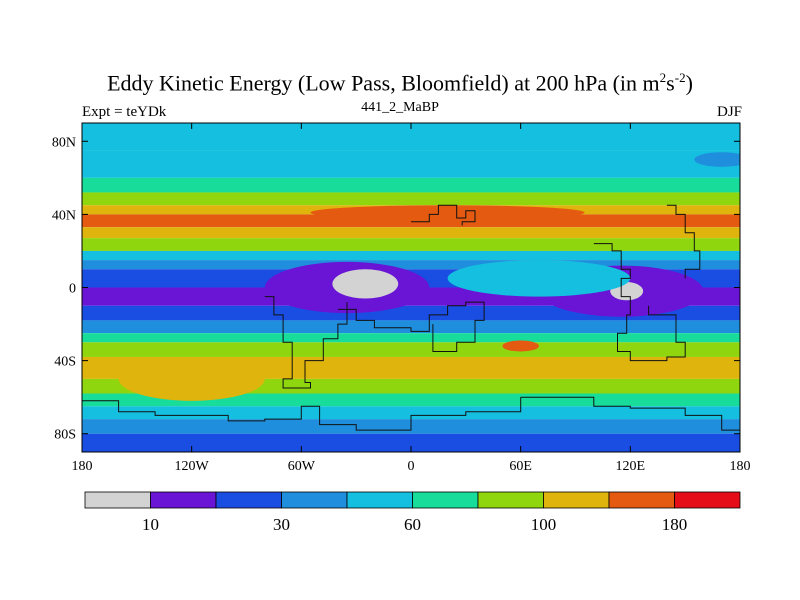 This screenshot has height=600, width=800. What do you see at coordinates (150, 524) in the screenshot?
I see `colorbar-label: 10` at bounding box center [150, 524].